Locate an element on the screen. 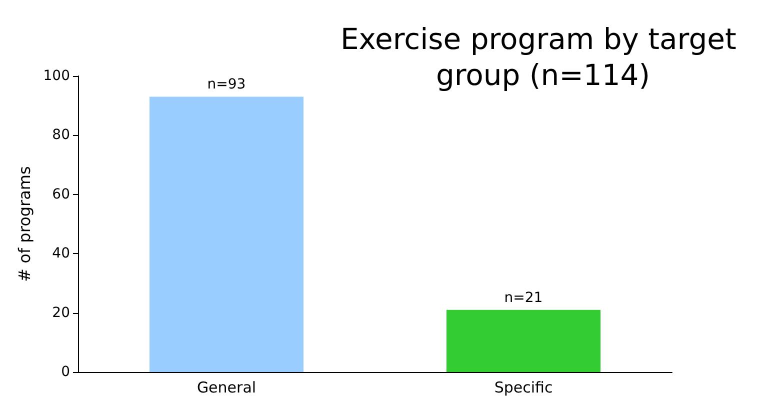  y-tick-label: 0 is located at coordinates (65, 372).